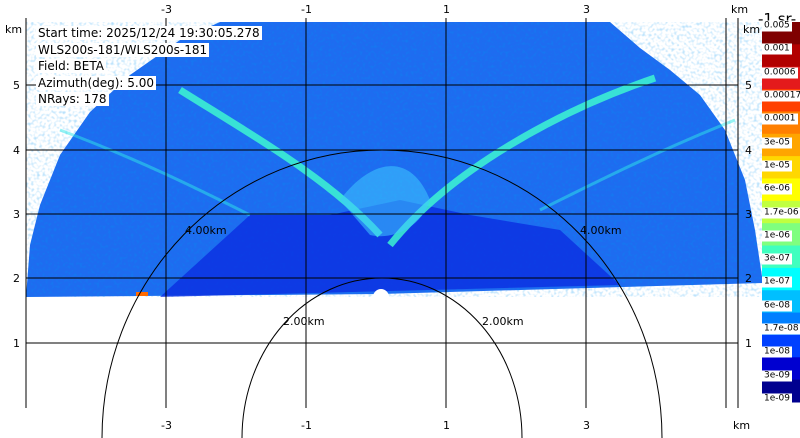 Image resolution: width=800 pixels, height=438 pixels. Describe the element at coordinates (777, 49) in the screenshot. I see `colorbar-tick-label: 0.001` at that location.